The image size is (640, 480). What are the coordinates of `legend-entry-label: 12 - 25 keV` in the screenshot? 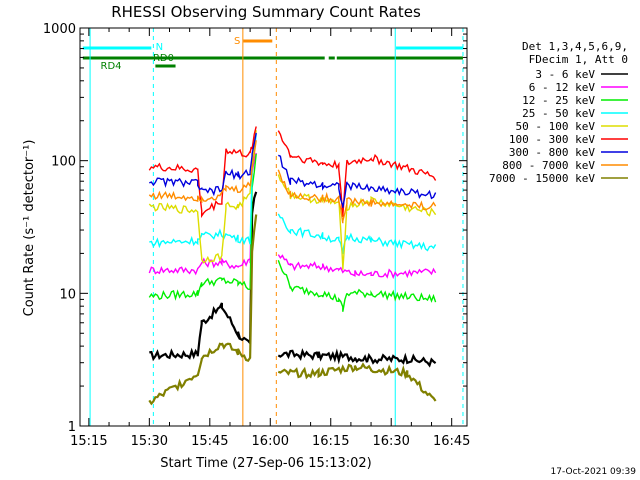 It's located at (558, 100).